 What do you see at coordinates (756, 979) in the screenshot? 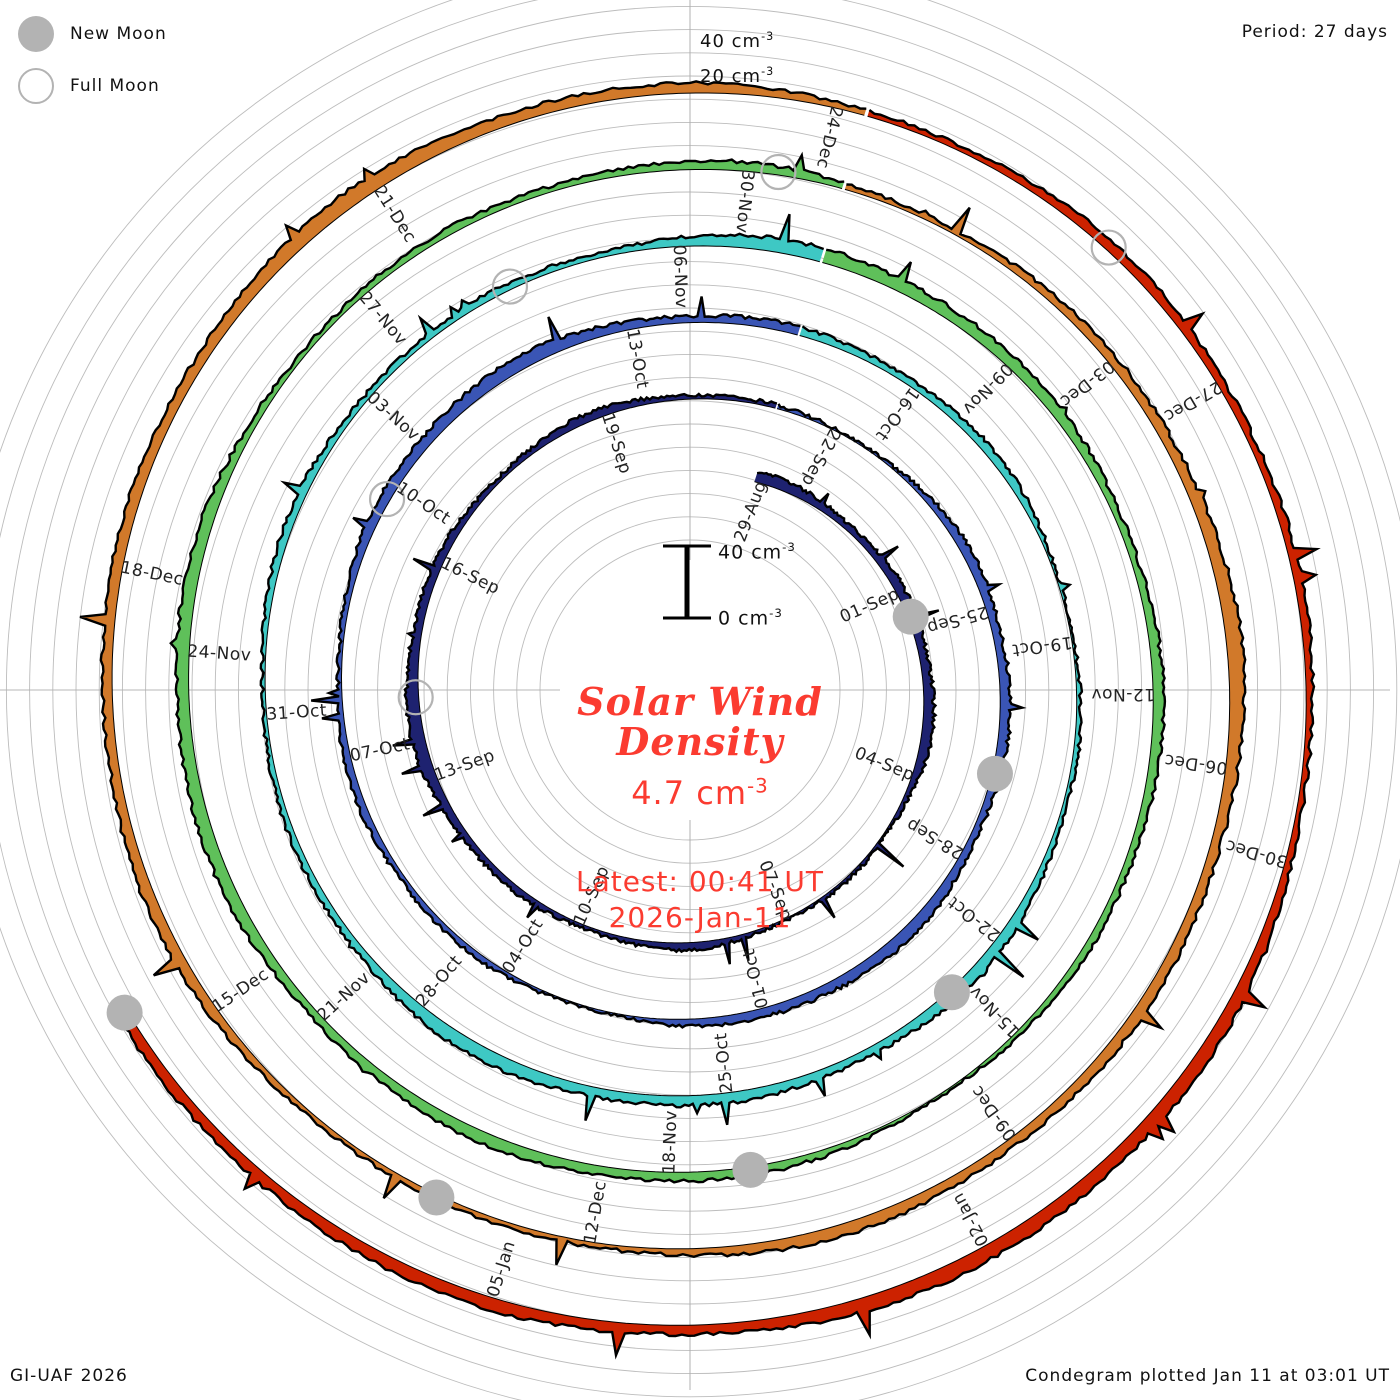
I see `date-label: 01-Oct` at bounding box center [756, 979].